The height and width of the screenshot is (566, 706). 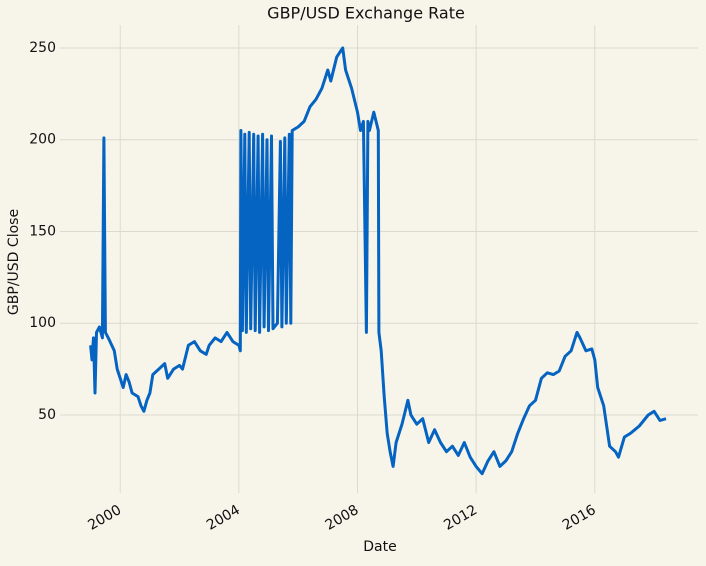 I want to click on x-axis-label: Date, so click(x=379, y=547).